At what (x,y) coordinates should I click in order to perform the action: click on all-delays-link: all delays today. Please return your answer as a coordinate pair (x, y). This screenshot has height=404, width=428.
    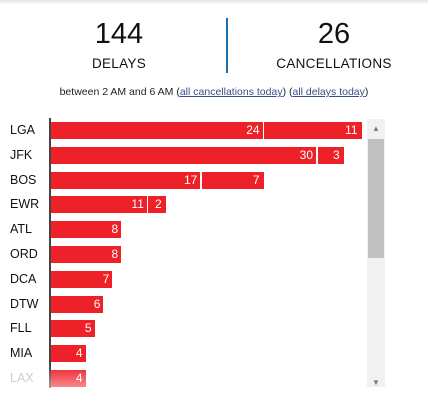
    Looking at the image, I should click on (328, 92).